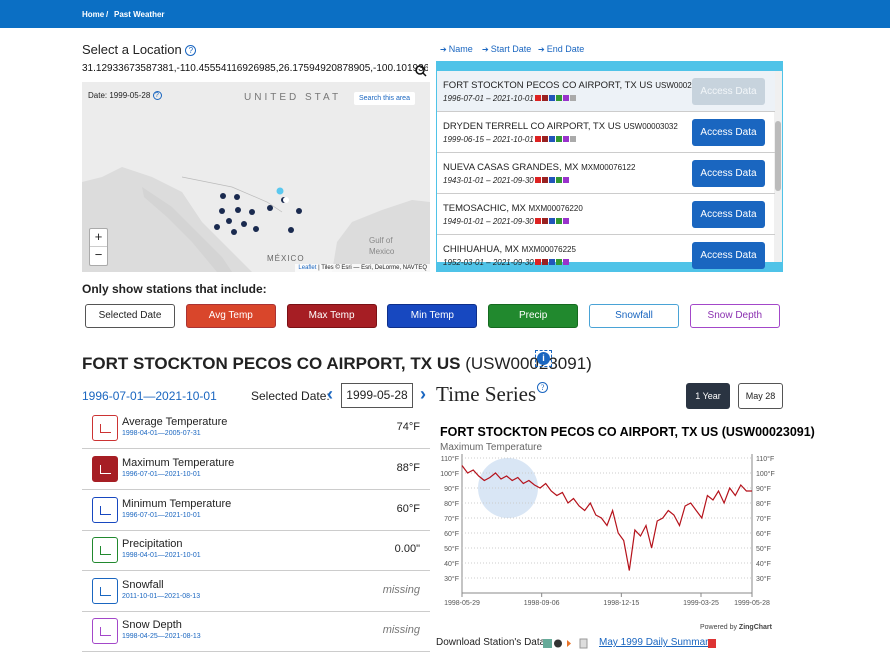 The image size is (890, 667). Describe the element at coordinates (256, 591) in the screenshot. I see `variable-row: Snowfall 2011-10-01—2021-08-13 missing` at that location.